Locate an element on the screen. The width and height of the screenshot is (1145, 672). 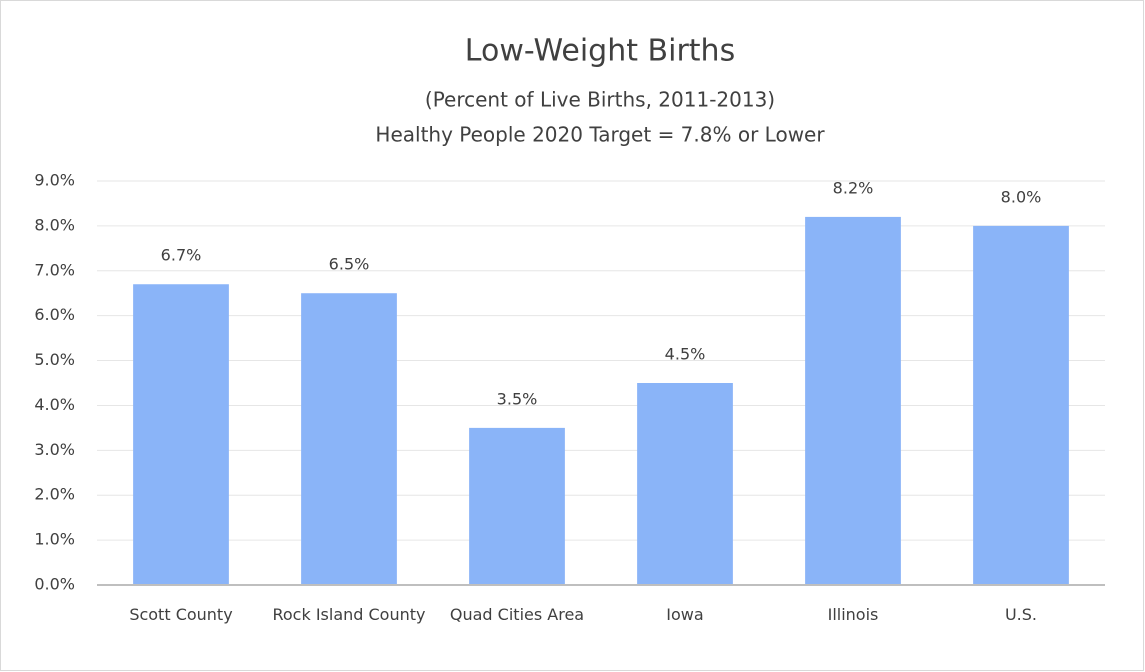
chart-title: Low-Weight Births is located at coordinates (600, 51).